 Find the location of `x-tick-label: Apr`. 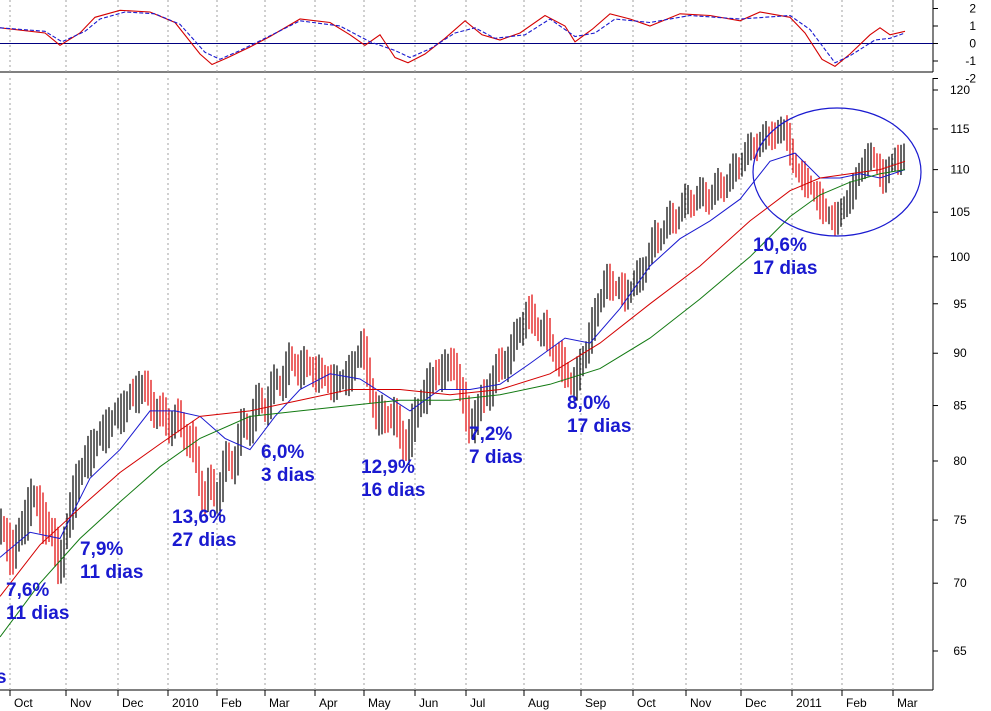

x-tick-label: Apr is located at coordinates (328, 703).